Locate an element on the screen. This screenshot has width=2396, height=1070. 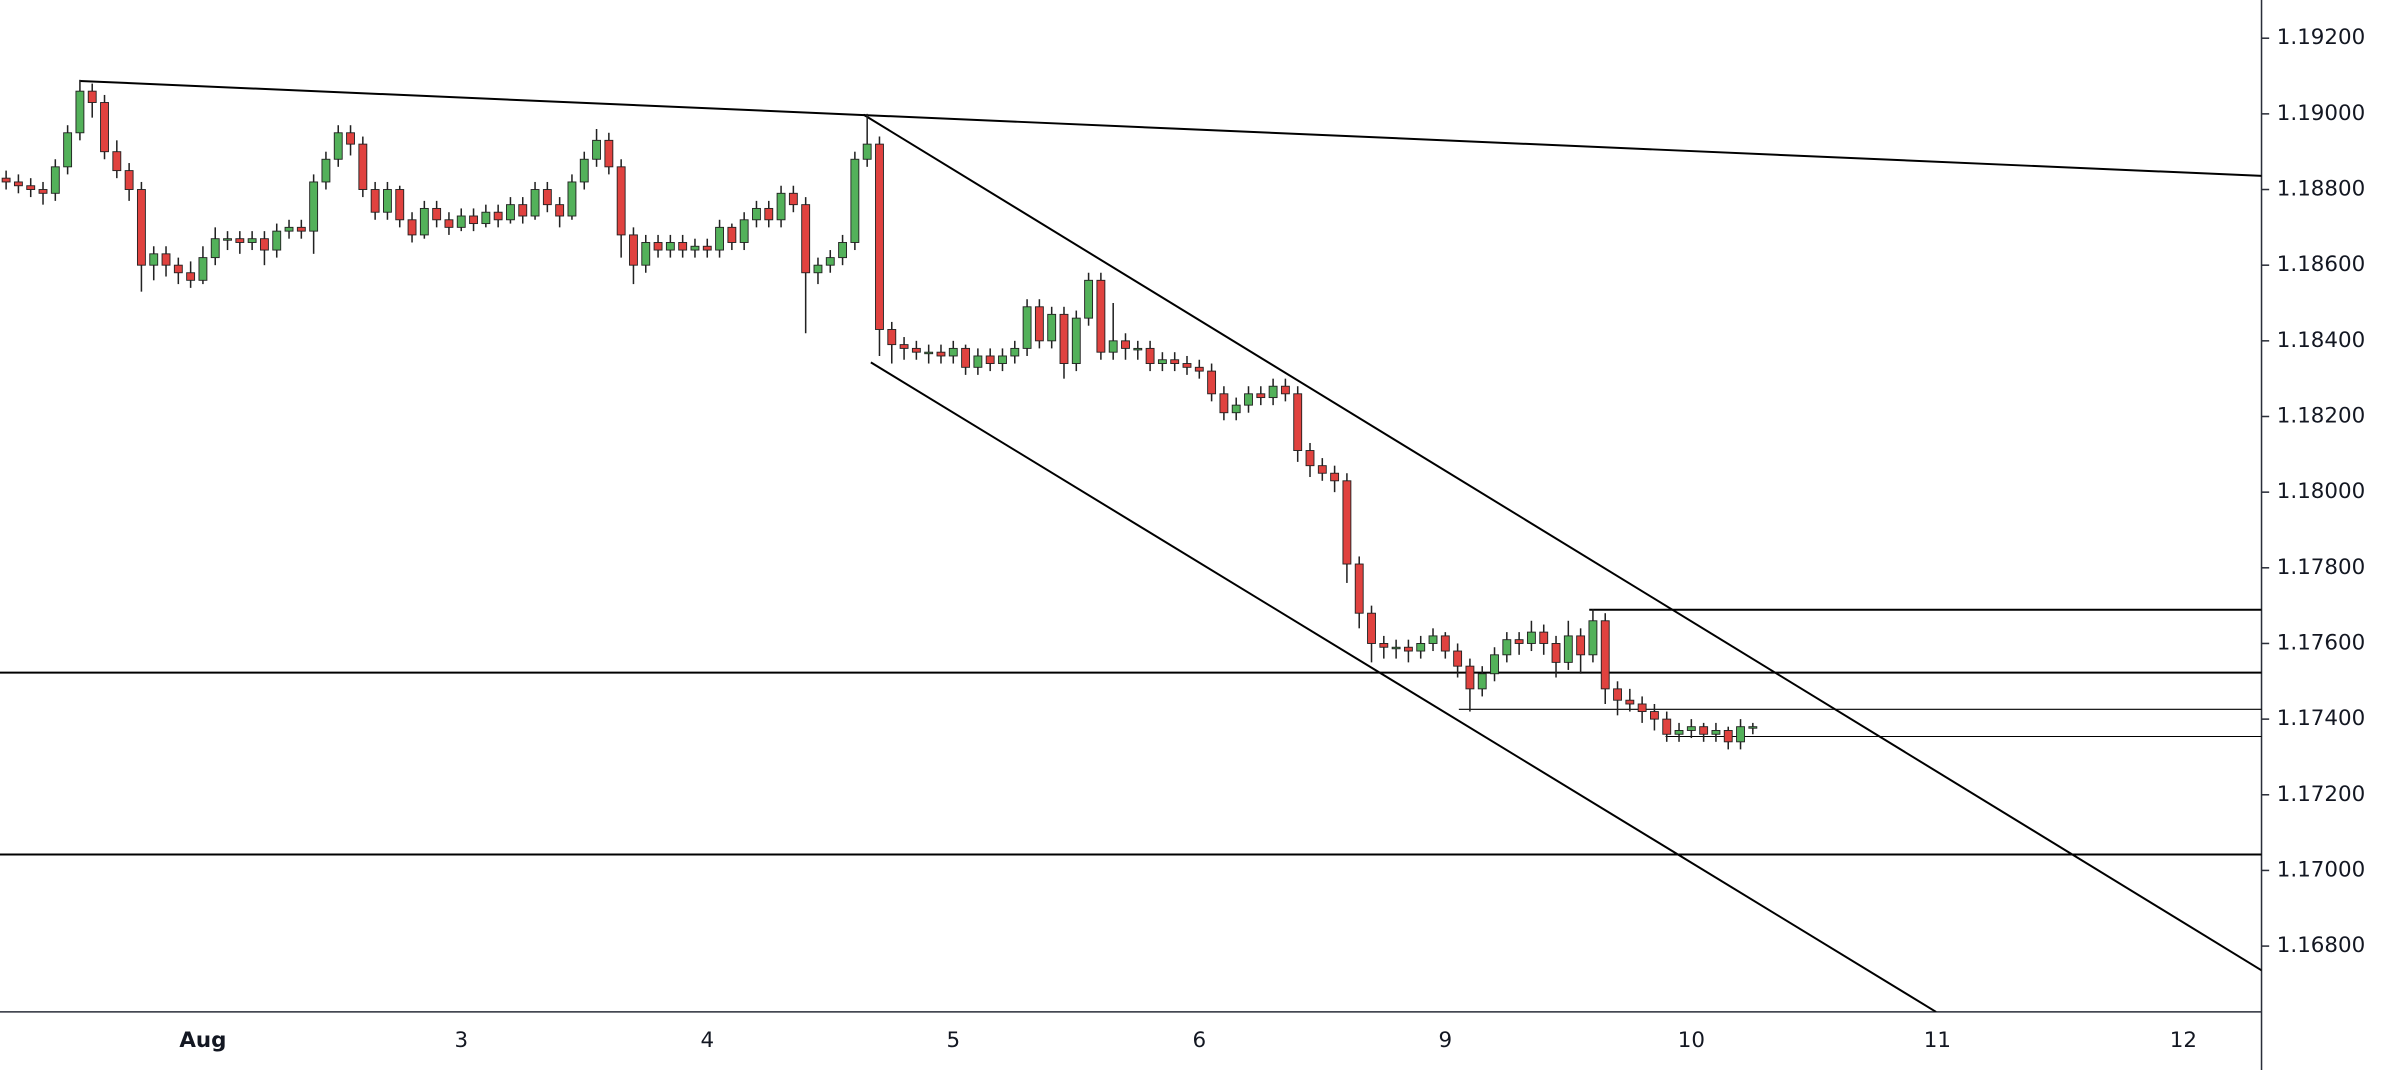
trend-line is located at coordinates (1170, 128).